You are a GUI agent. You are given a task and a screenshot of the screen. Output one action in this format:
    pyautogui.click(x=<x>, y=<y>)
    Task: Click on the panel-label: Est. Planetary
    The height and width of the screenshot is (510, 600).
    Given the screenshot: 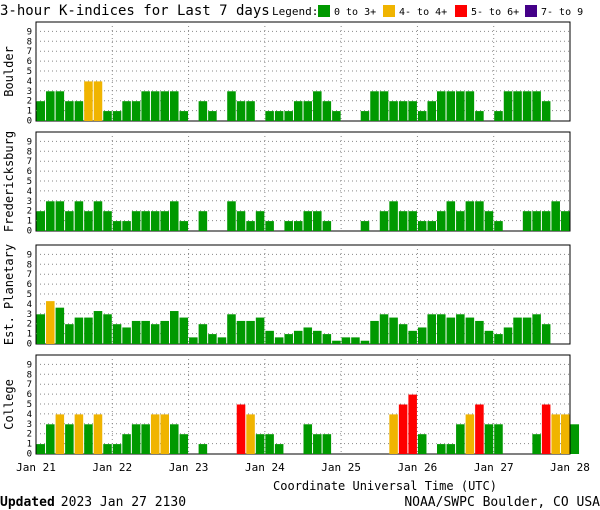 What is the action you would take?
    pyautogui.click(x=9, y=294)
    